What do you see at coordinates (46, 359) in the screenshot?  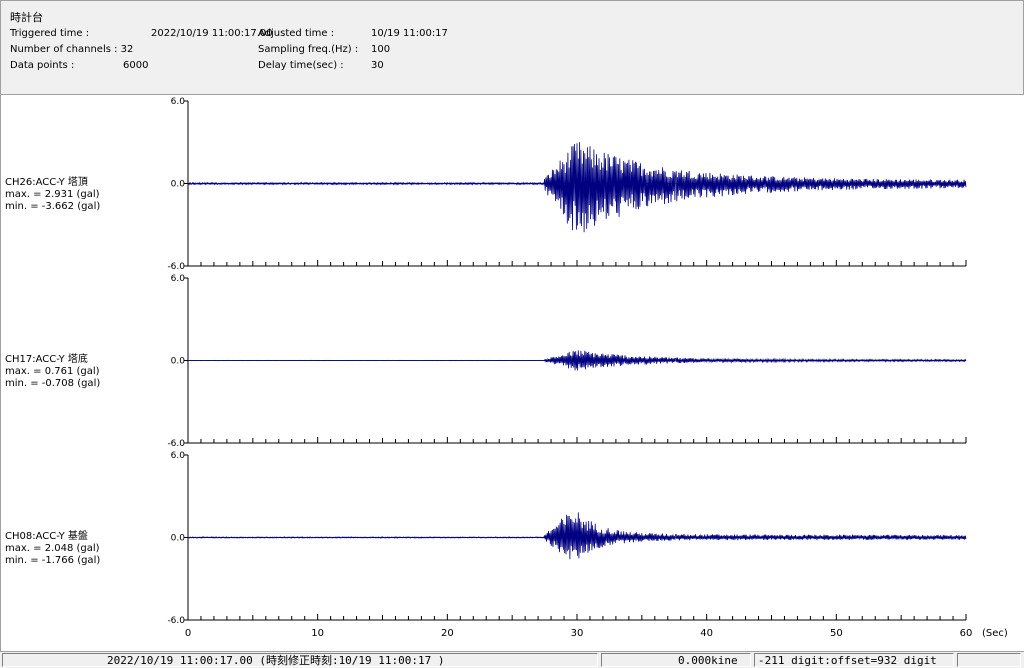 I see `channel-label-ch17: CH17:ACC-Y 塔底` at bounding box center [46, 359].